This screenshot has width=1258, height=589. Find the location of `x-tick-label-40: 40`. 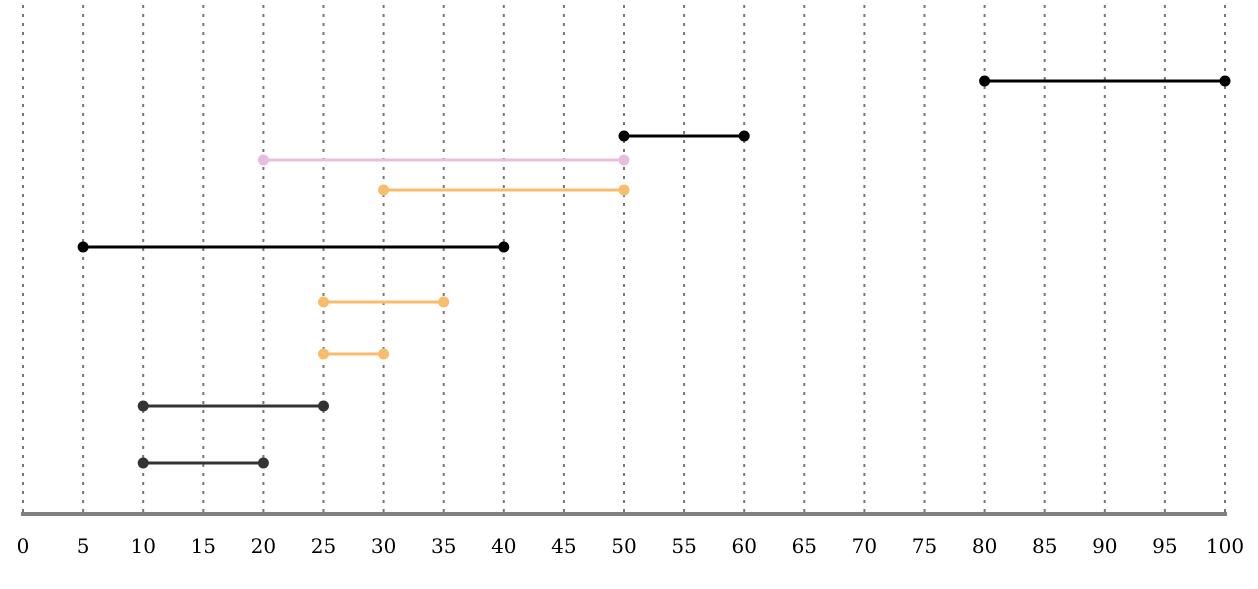

x-tick-label-40: 40 is located at coordinates (503, 546).